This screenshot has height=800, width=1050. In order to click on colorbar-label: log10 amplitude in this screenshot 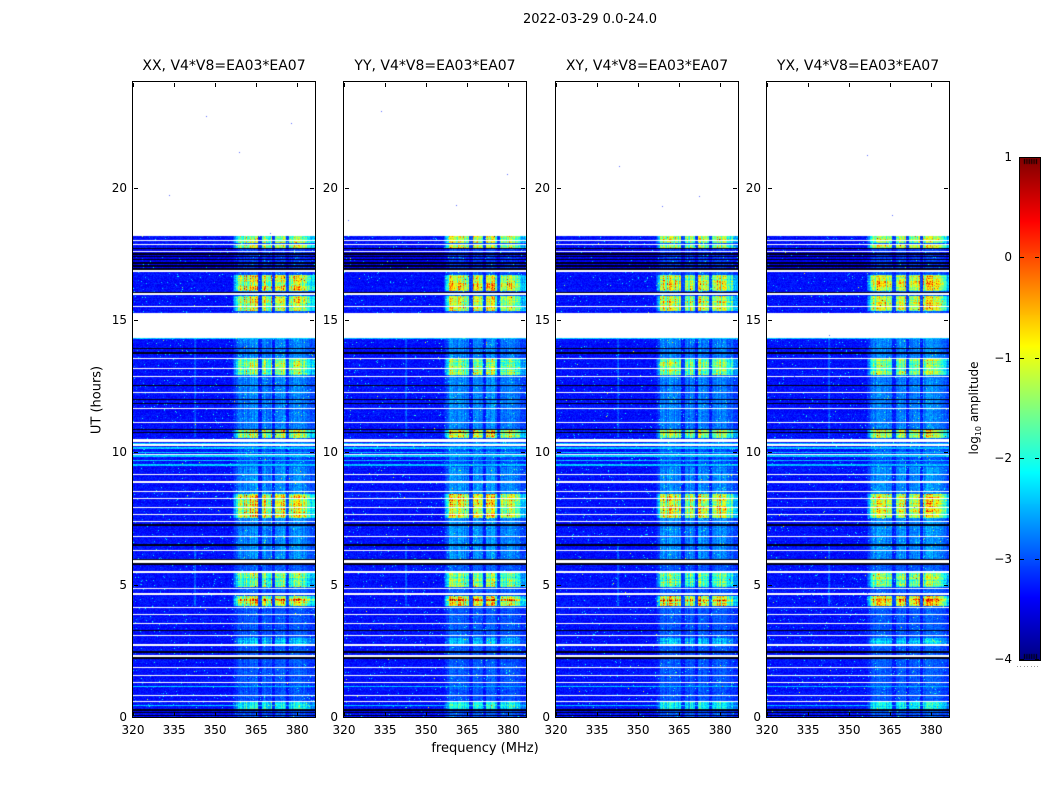, I will do `click(975, 408)`.